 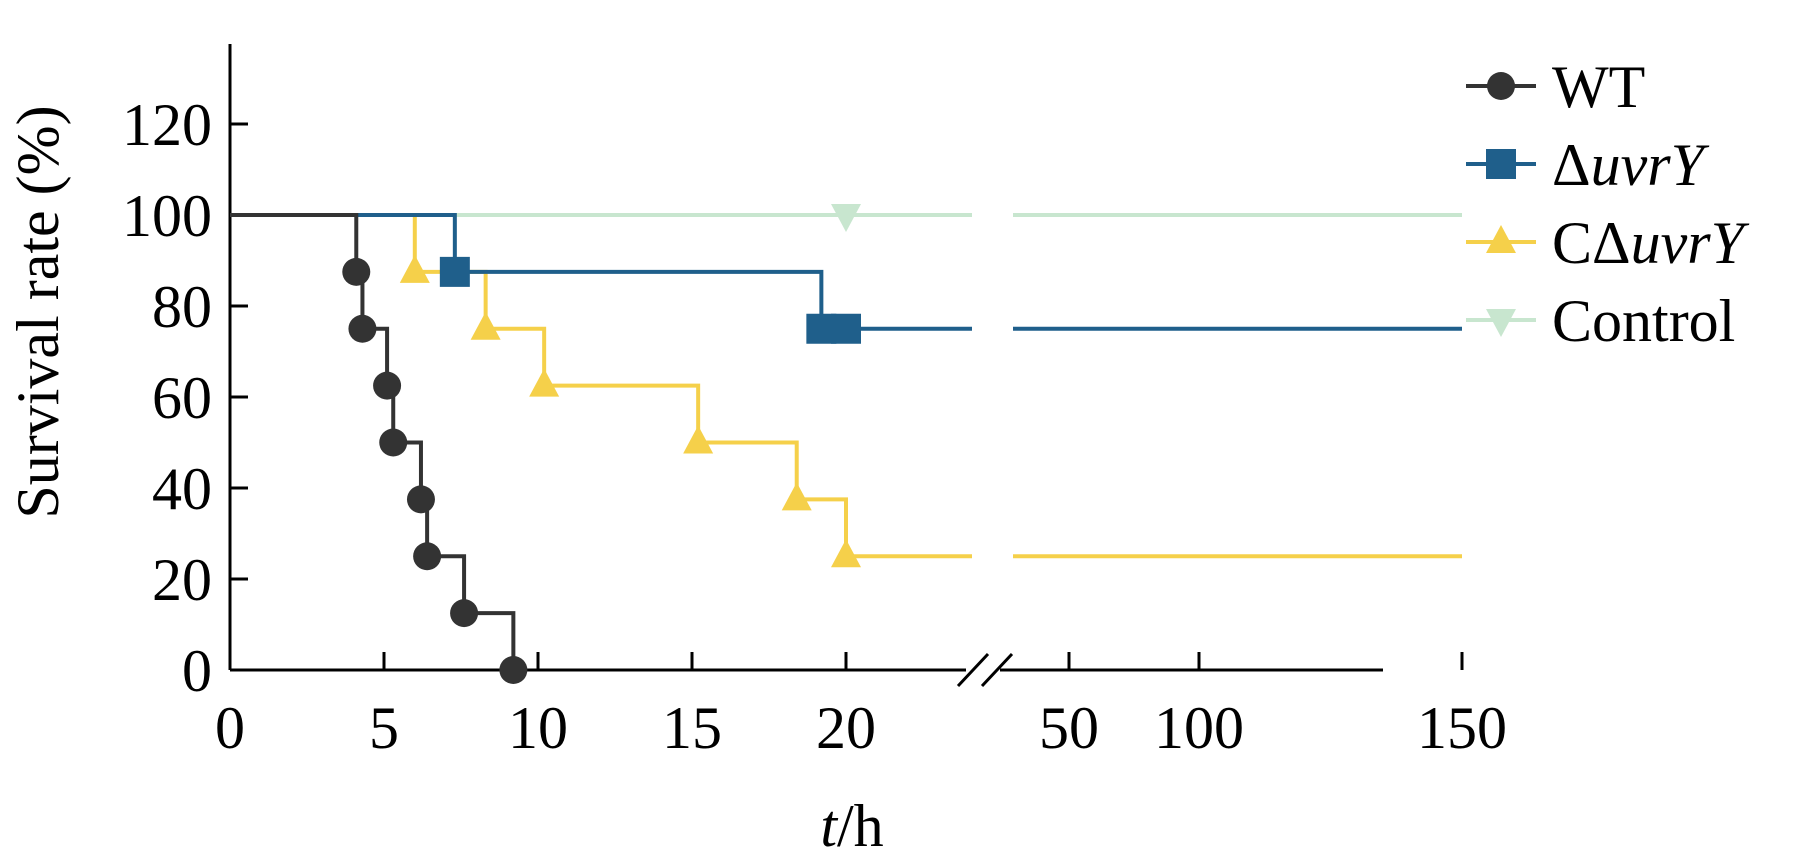 What do you see at coordinates (1069, 728) in the screenshot?
I see `x-tick-label: 50` at bounding box center [1069, 728].